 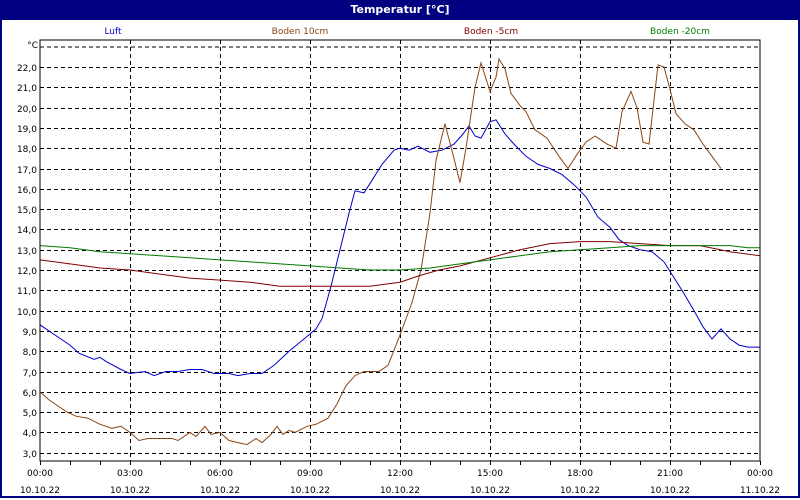 I want to click on x-tick-time: 15:00, so click(x=490, y=474).